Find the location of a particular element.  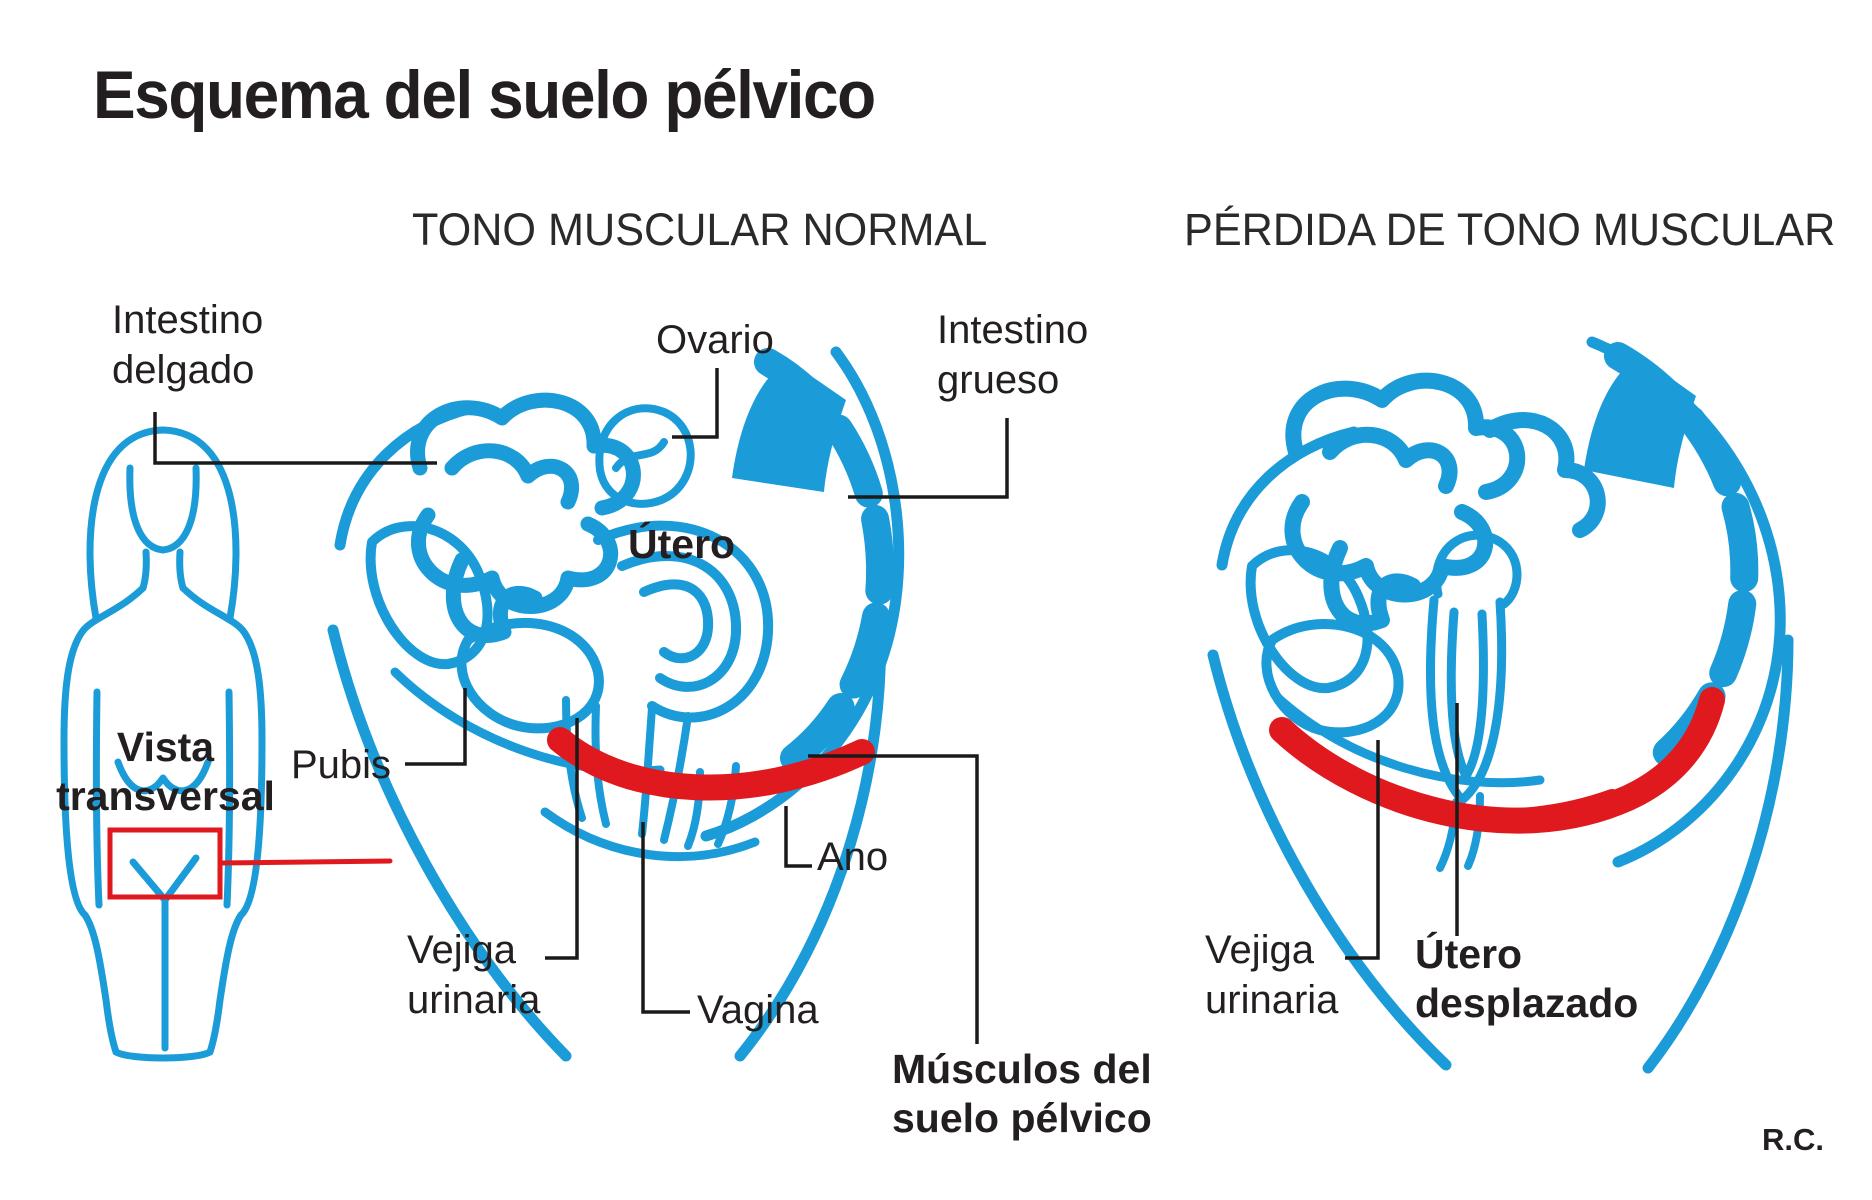

label-anus: Ano is located at coordinates (853, 857).